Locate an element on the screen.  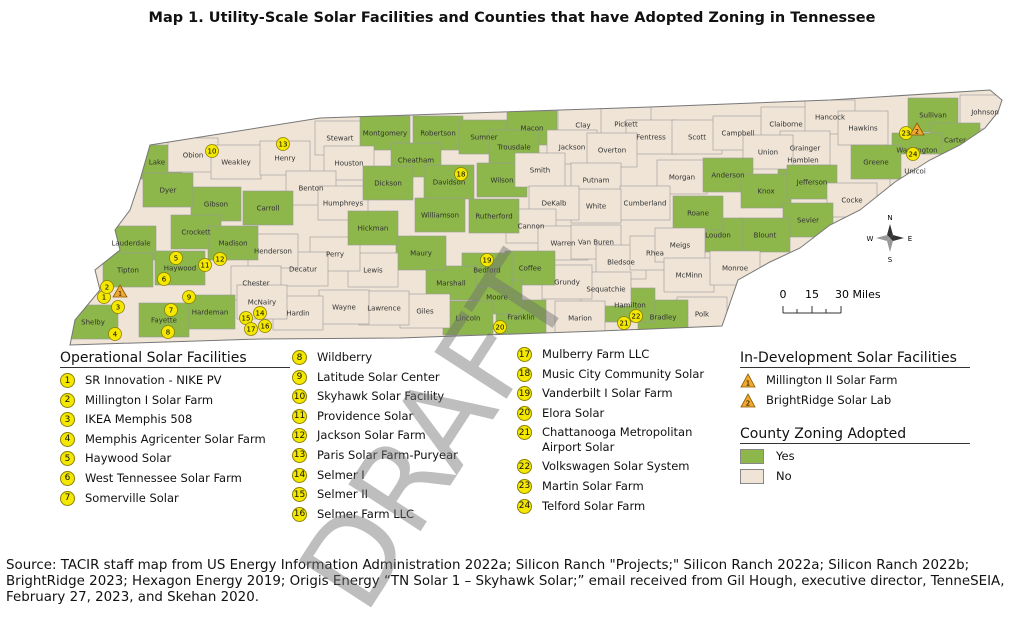
county-label: Unicoi is located at coordinates (915, 172).